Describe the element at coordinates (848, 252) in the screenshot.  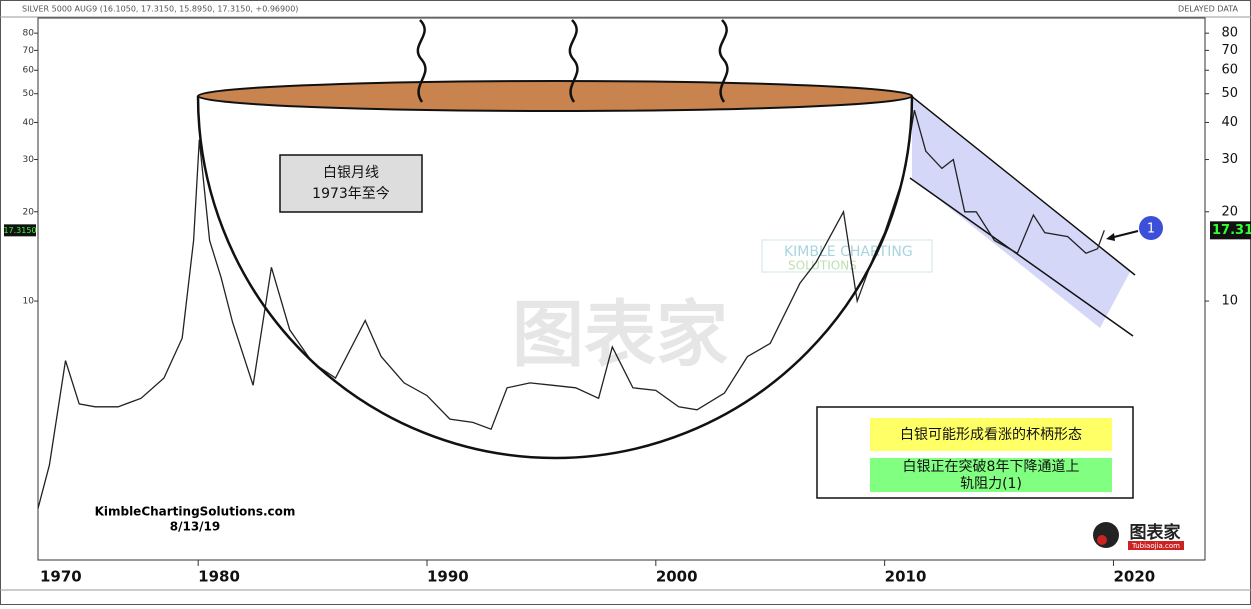
I see `watermark: KIMBLE CHARTING` at that location.